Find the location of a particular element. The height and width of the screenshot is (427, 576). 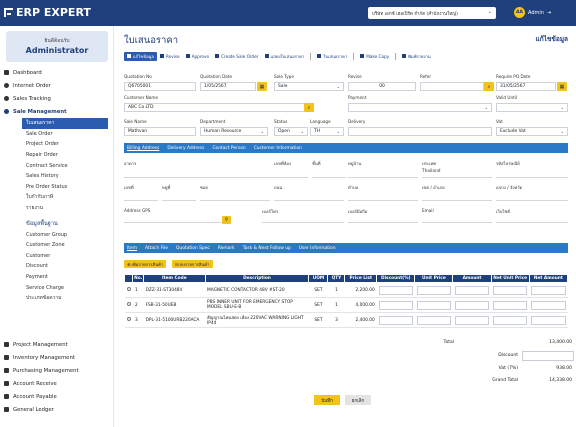

revise-button: Revise is located at coordinates (170, 56).